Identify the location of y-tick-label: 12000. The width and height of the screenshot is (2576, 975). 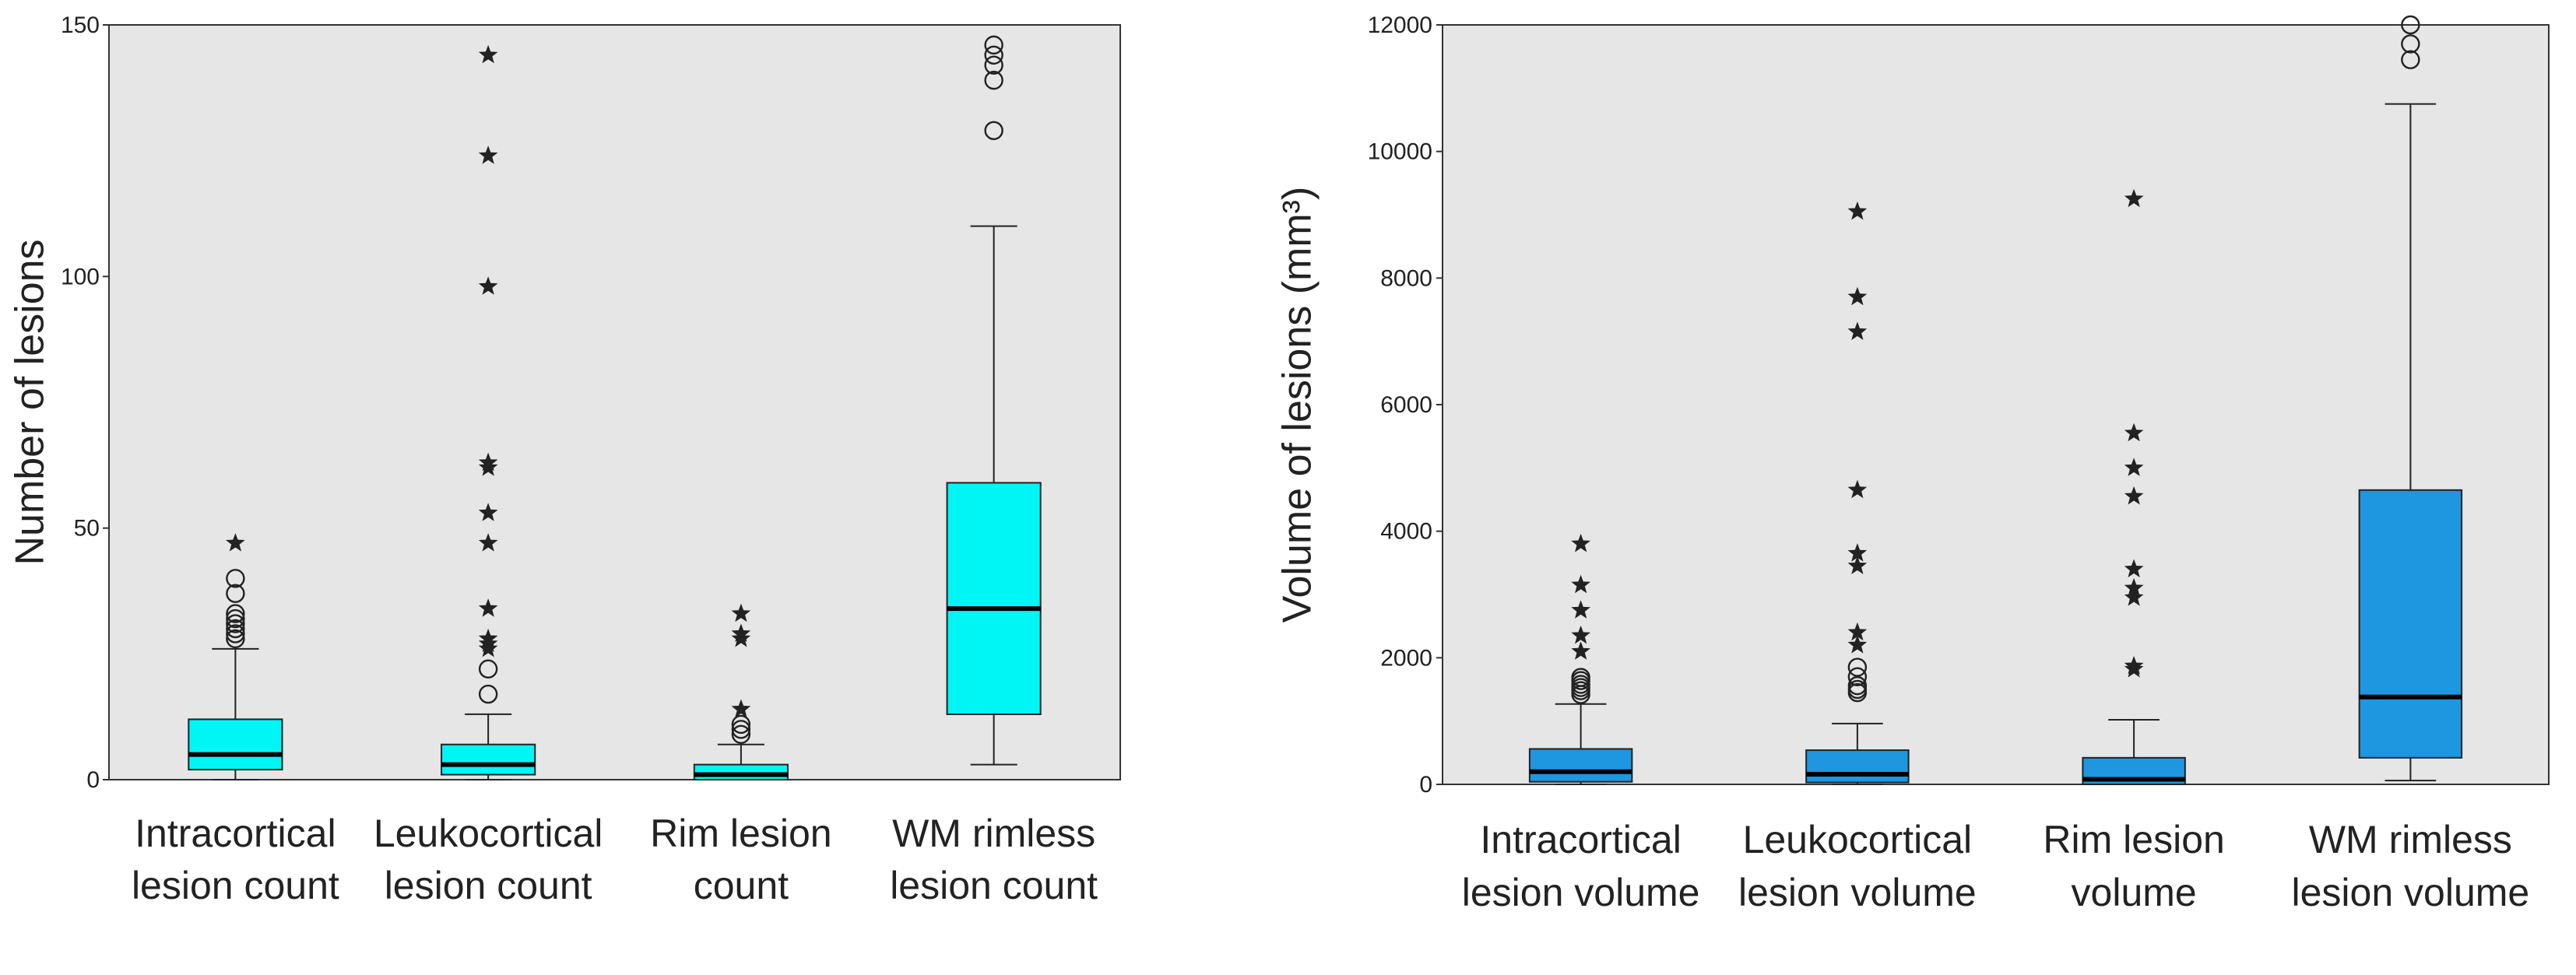
(1400, 25).